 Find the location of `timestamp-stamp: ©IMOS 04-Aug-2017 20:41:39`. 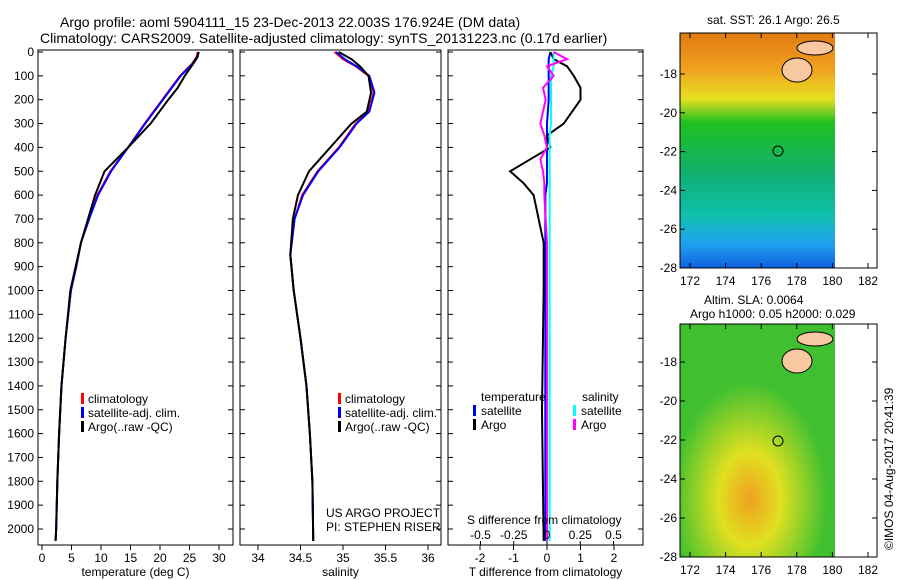

timestamp-stamp: ©IMOS 04-Aug-2017 20:41:39 is located at coordinates (889, 468).